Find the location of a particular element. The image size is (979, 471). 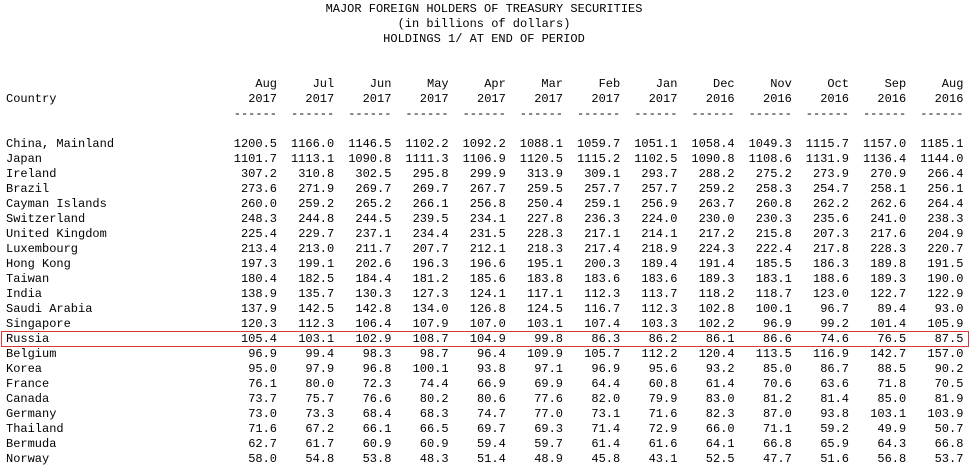

holding-value: 81.2 is located at coordinates (777, 398).